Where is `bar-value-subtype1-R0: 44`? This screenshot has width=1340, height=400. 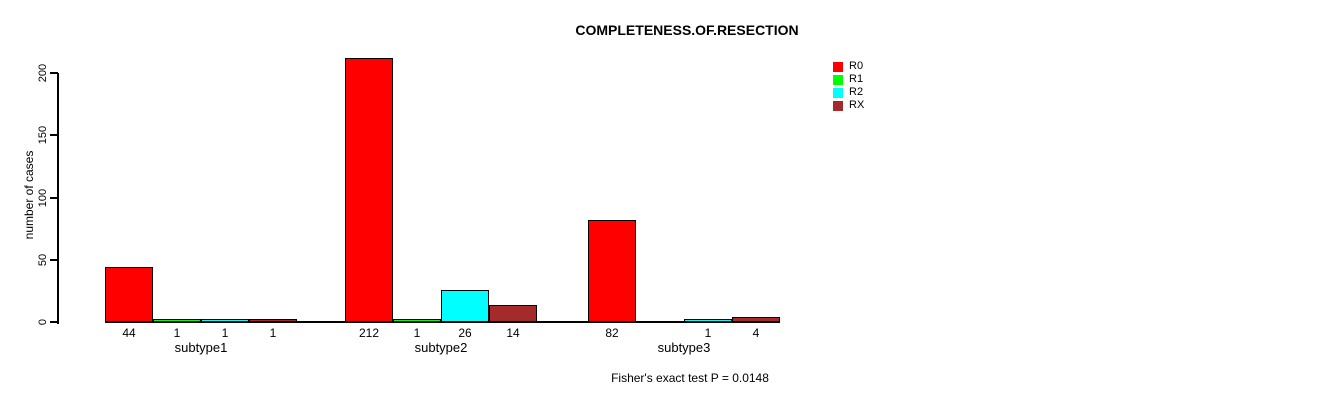
bar-value-subtype1-R0: 44 is located at coordinates (129, 333).